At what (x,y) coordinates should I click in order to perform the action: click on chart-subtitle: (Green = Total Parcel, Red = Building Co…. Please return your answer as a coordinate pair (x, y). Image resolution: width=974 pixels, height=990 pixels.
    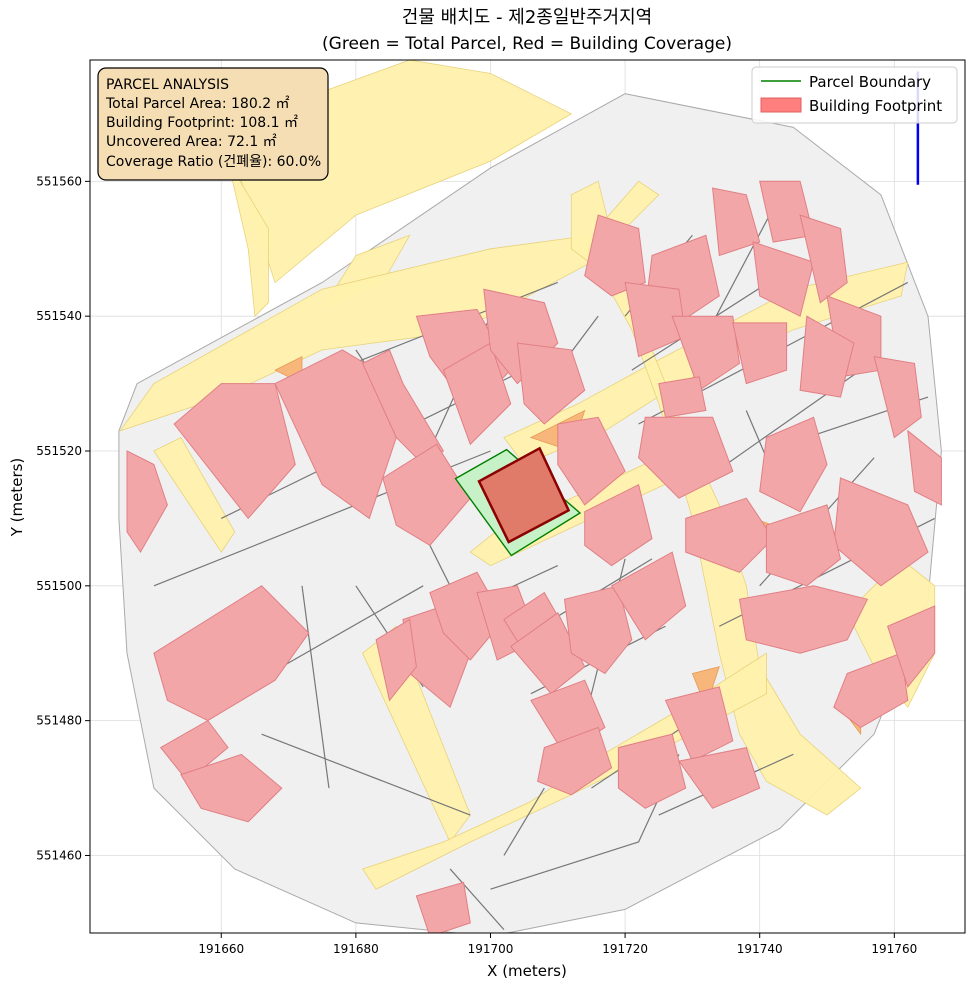
    Looking at the image, I should click on (527, 44).